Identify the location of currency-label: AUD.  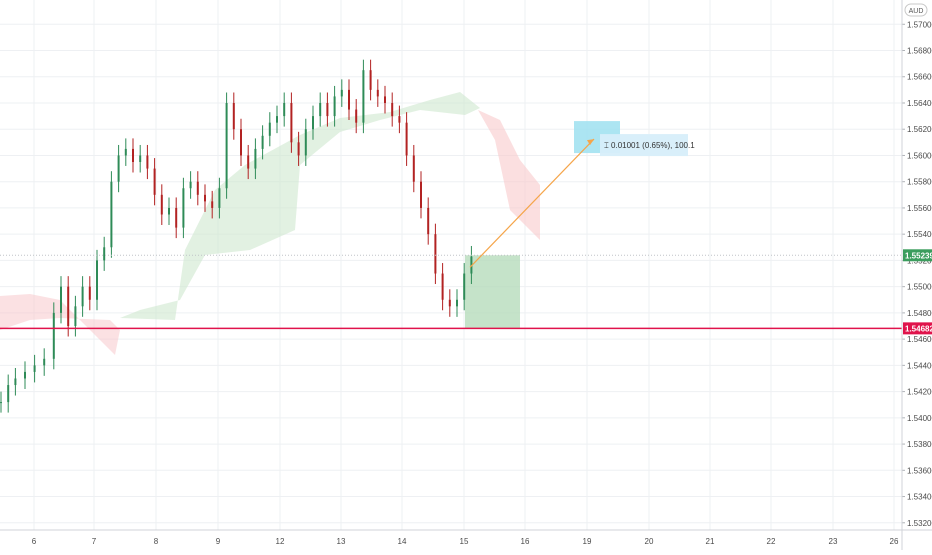
(916, 11).